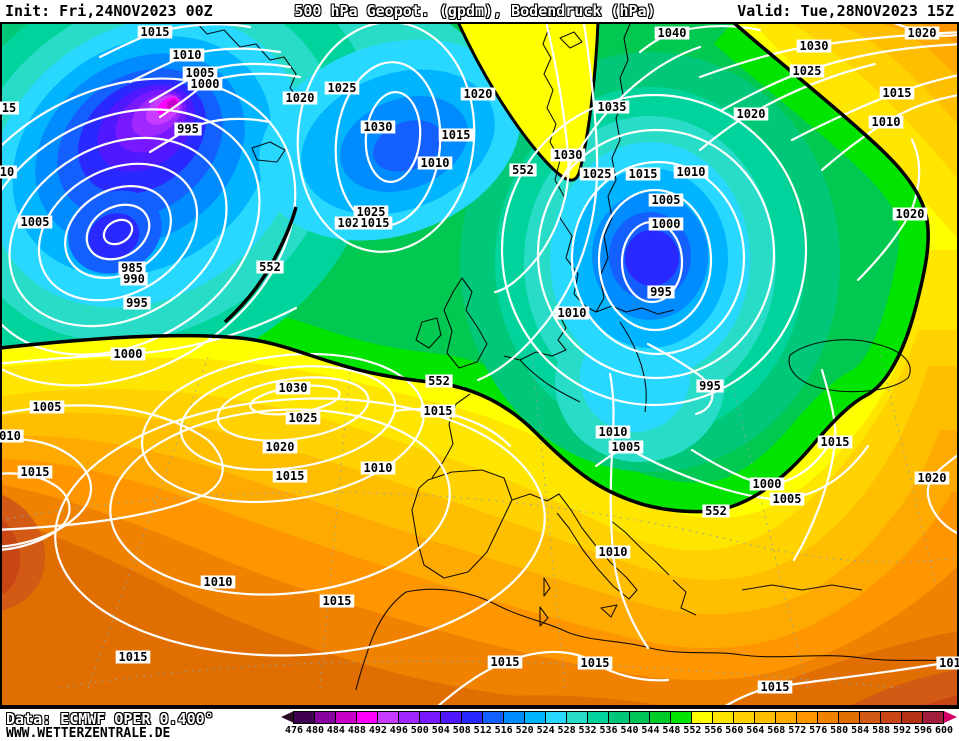 Image resolution: width=959 pixels, height=741 pixels. What do you see at coordinates (650, 730) in the screenshot?
I see `legend-tick-label: 544` at bounding box center [650, 730].